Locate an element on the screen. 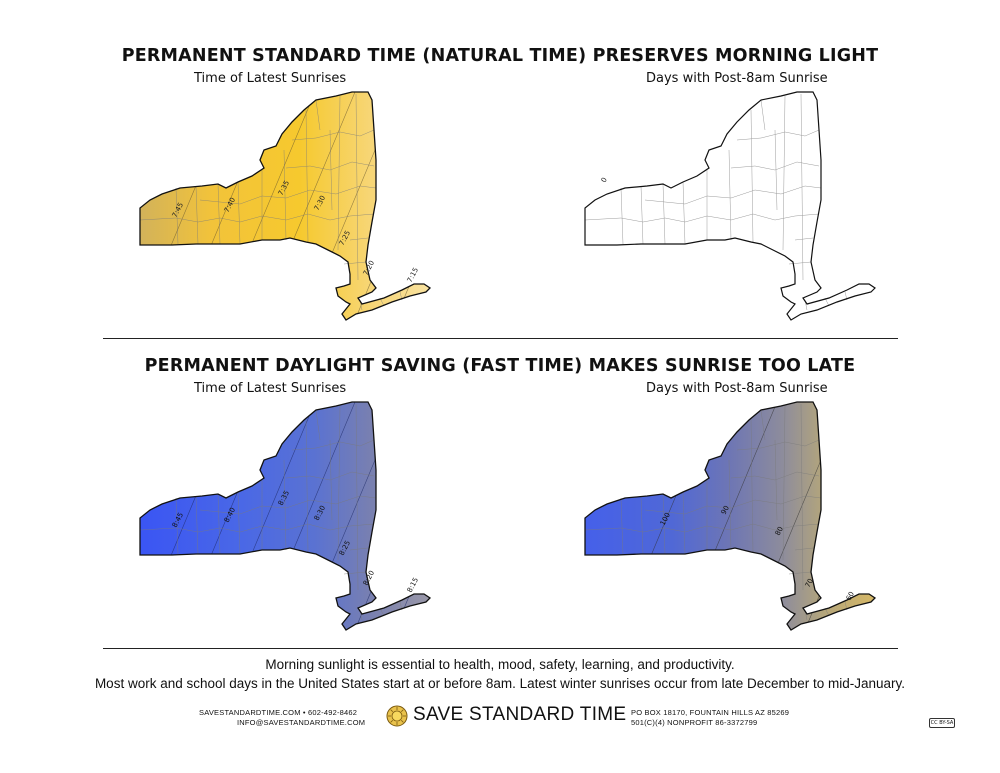  top-right-subtitle: Days with Post-8am Sunrise is located at coordinates (737, 78).